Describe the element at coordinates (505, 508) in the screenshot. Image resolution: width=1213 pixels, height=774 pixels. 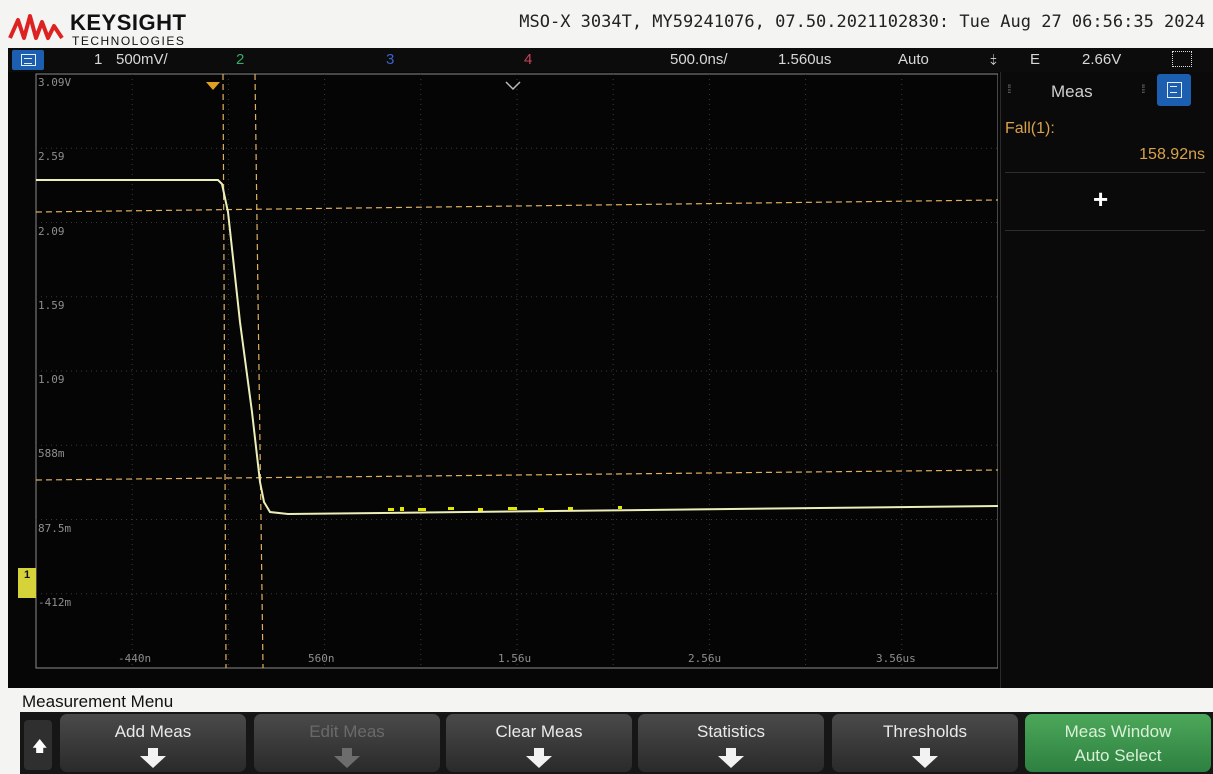
I see `trace-noise` at that location.